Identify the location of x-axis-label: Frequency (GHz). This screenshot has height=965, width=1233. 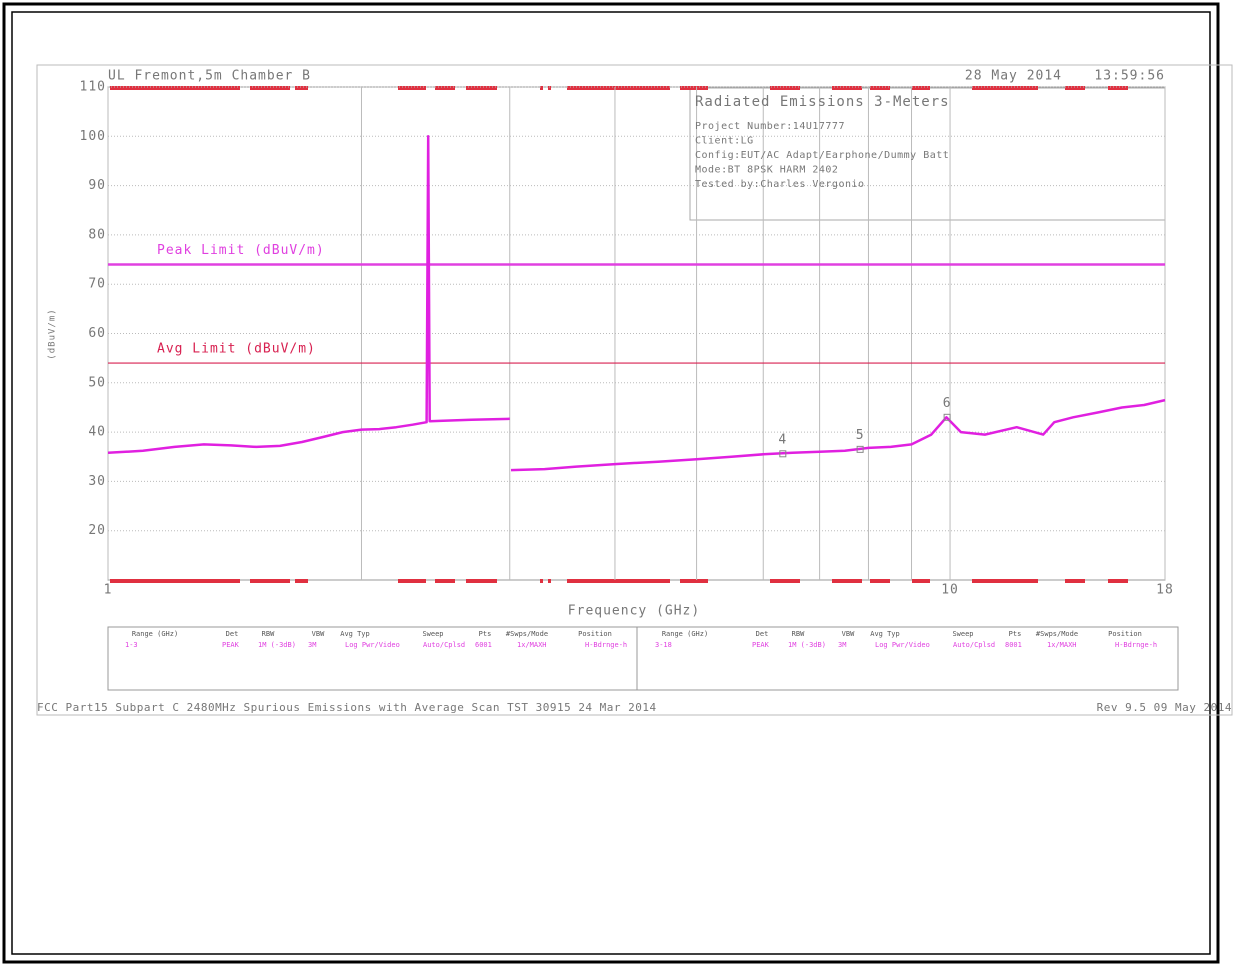
(634, 611).